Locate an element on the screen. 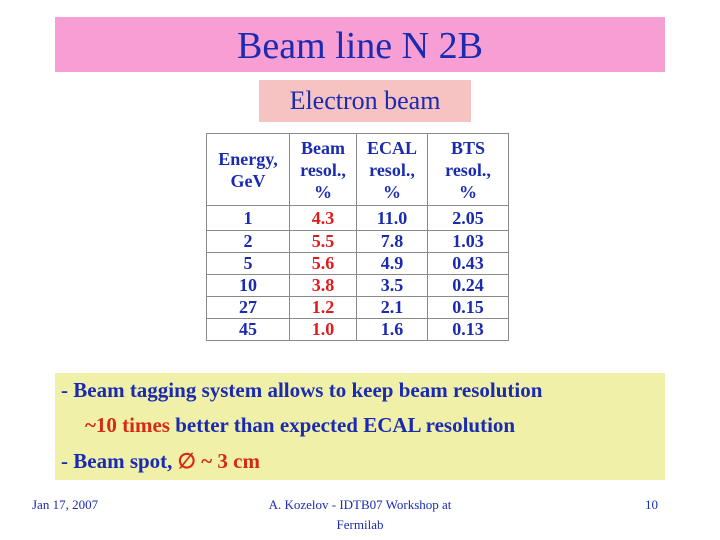  table-row: 45 1.0 1.6 0.13 is located at coordinates (357, 329).